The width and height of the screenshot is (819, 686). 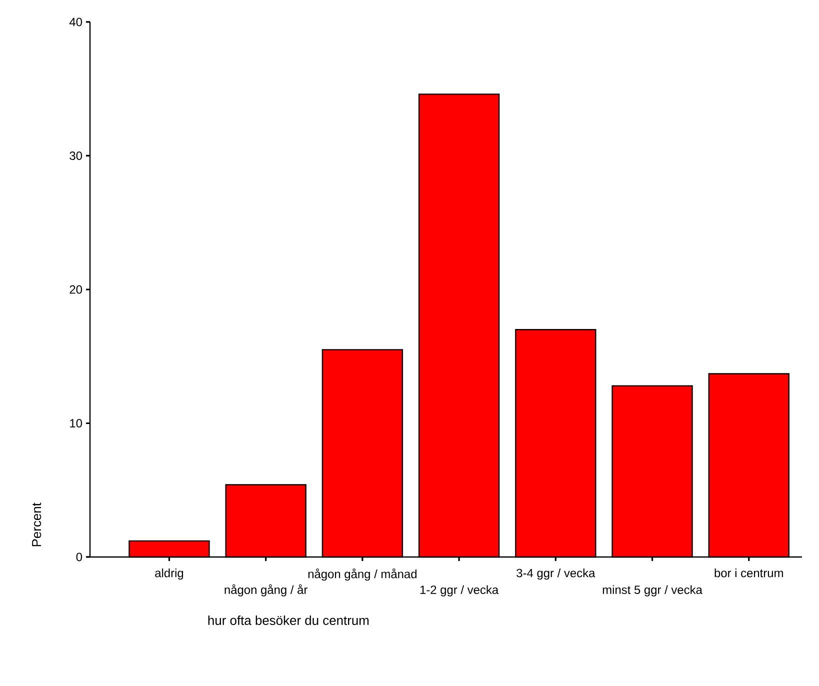 I want to click on x-axis-title: hur ofta besöker du centrum, so click(x=288, y=621).